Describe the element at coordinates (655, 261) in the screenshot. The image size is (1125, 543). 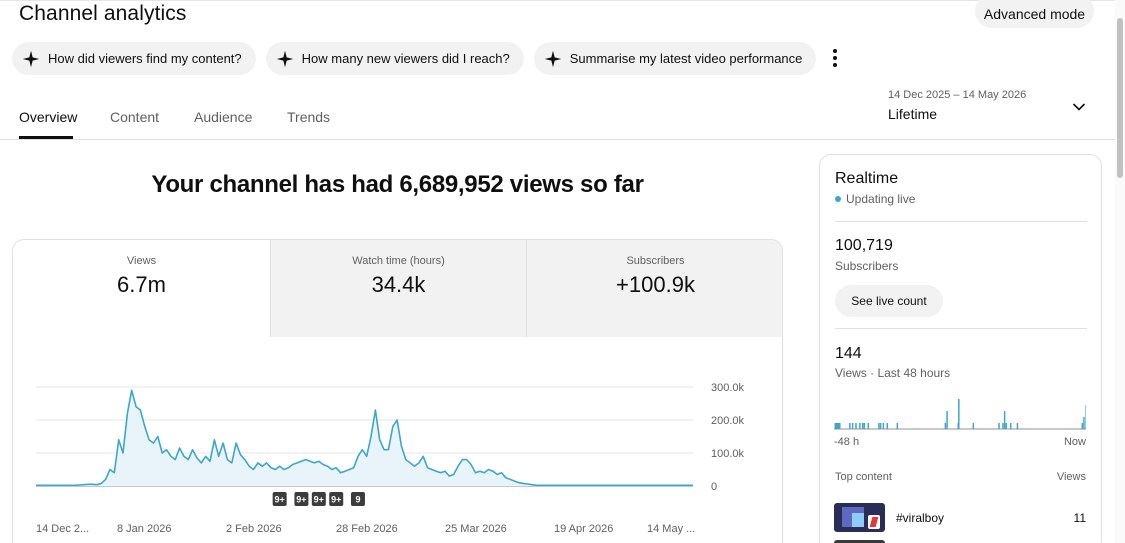
I see `metric-label: Subscribers` at that location.